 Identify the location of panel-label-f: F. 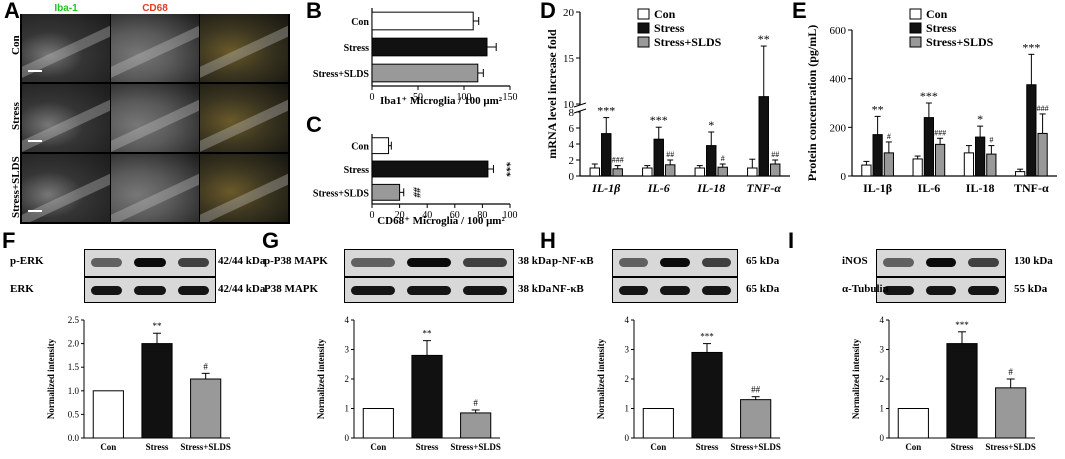
(9, 240).